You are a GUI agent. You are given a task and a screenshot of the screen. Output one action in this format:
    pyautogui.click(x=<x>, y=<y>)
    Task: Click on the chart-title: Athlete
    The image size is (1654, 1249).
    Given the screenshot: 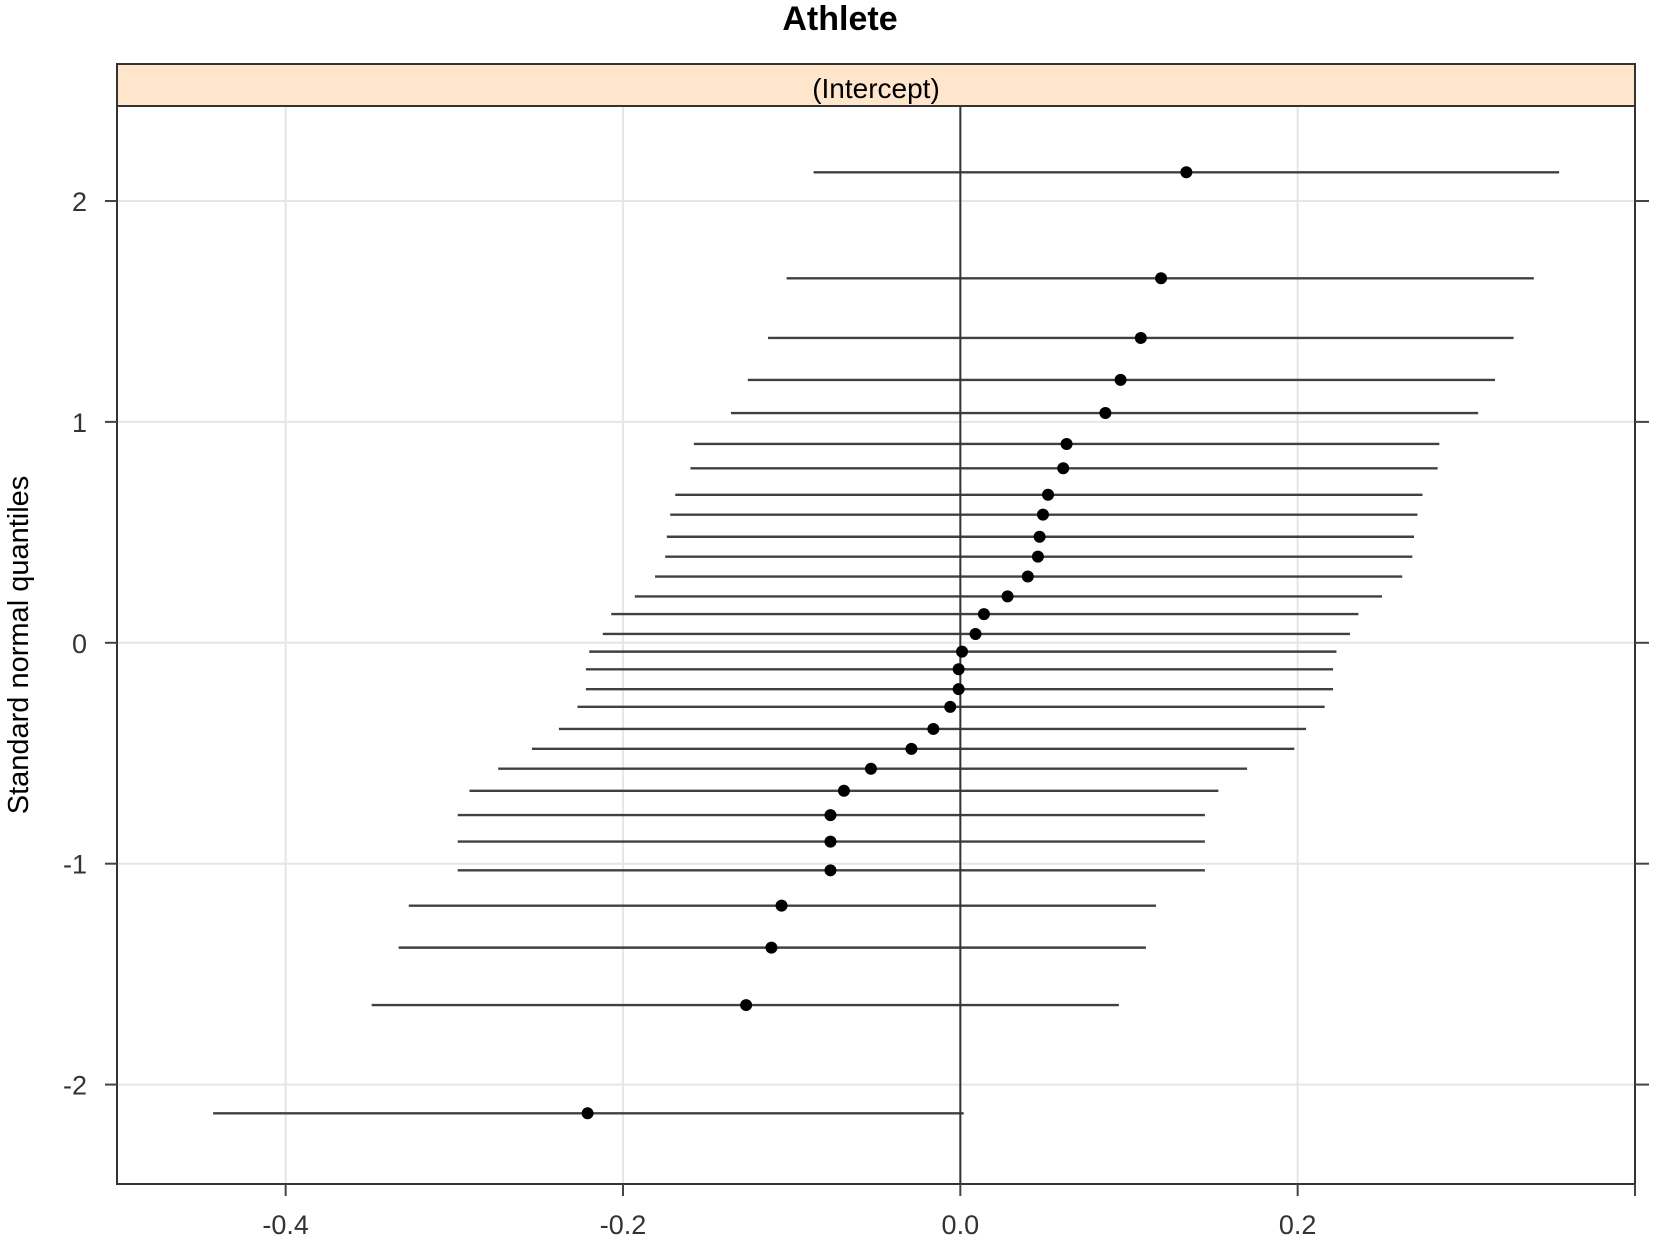 What is the action you would take?
    pyautogui.click(x=839, y=19)
    